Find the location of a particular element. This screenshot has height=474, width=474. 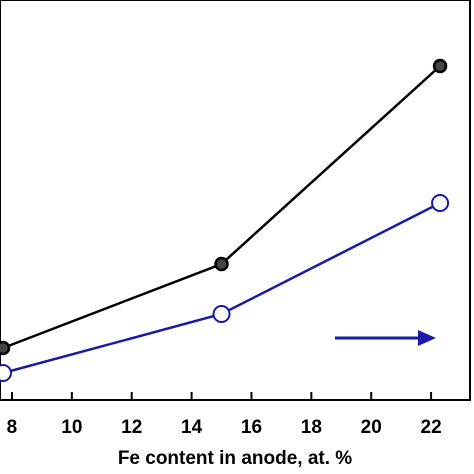

x-tick-label: 10 is located at coordinates (71, 427).